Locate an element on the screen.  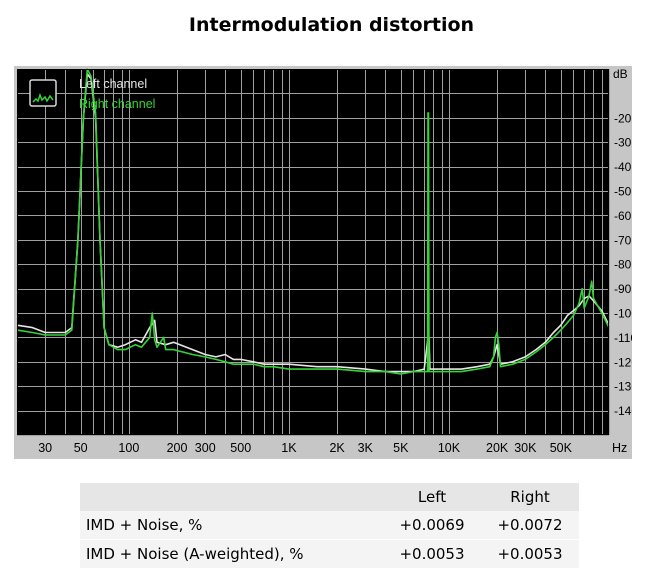
x-tick-label: 3K is located at coordinates (366, 448).